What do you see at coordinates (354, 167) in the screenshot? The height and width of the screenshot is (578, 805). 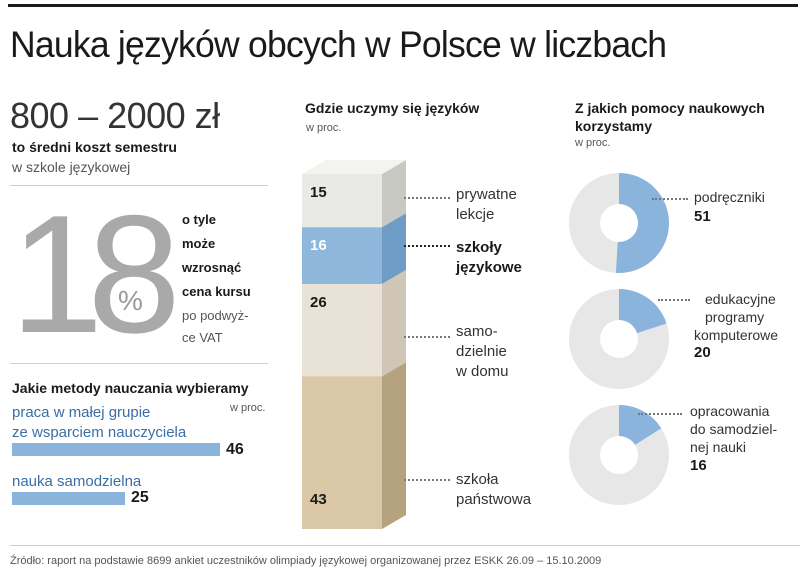 I see `column-top` at bounding box center [354, 167].